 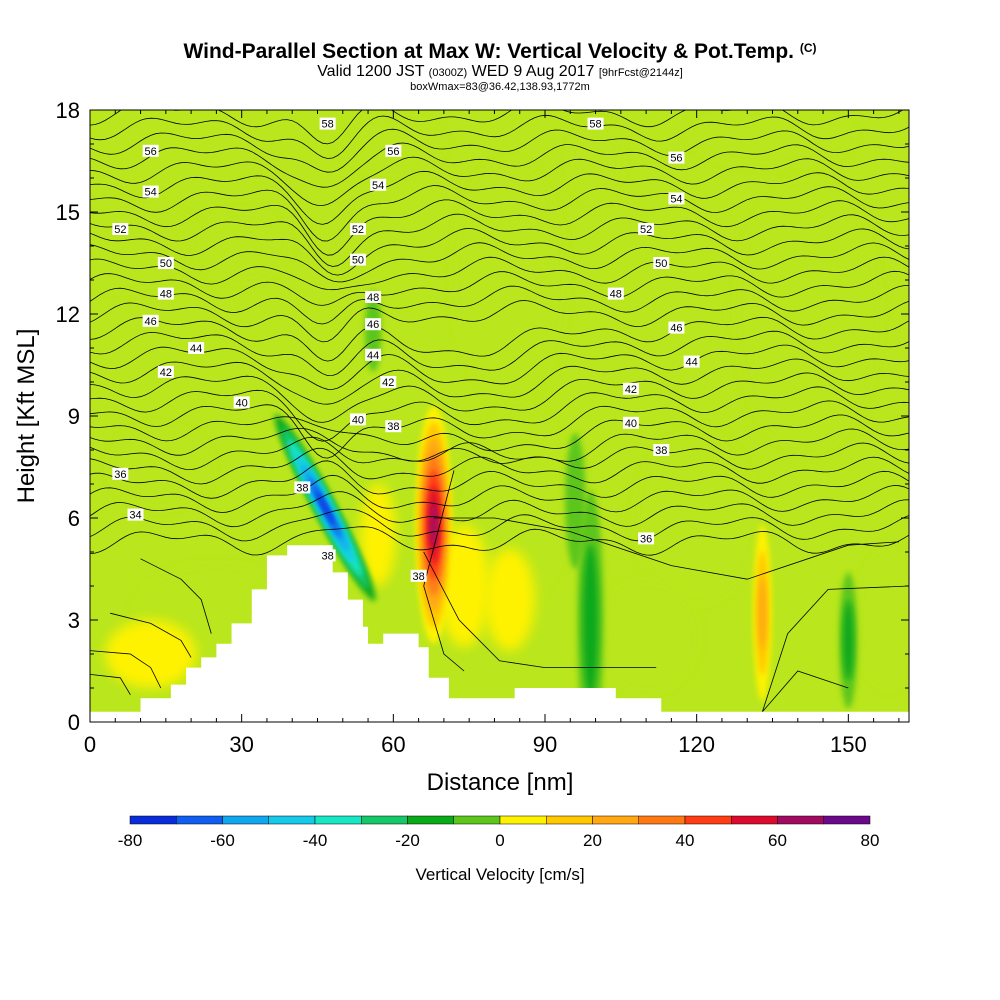 I want to click on x-tick-label: 120, so click(x=696, y=744).